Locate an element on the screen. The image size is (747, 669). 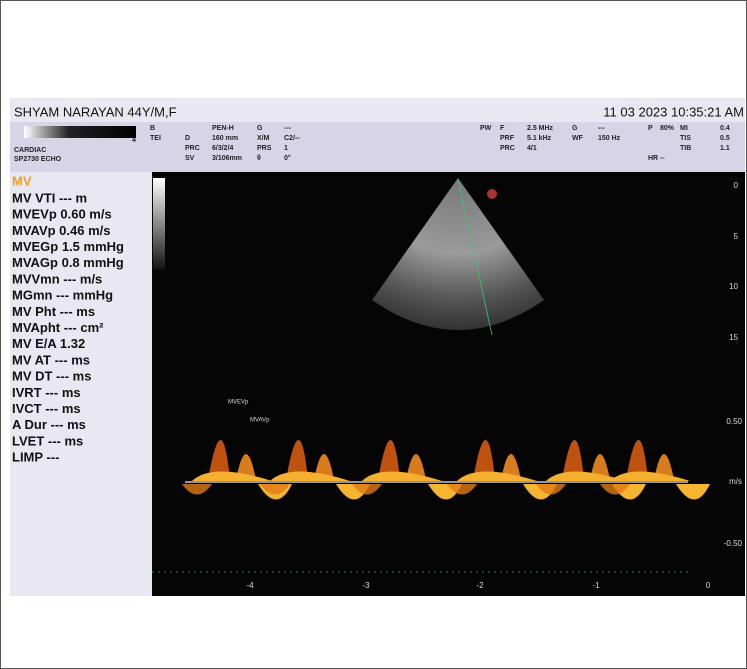
measurement: MV Pht --- ms is located at coordinates (53, 311).